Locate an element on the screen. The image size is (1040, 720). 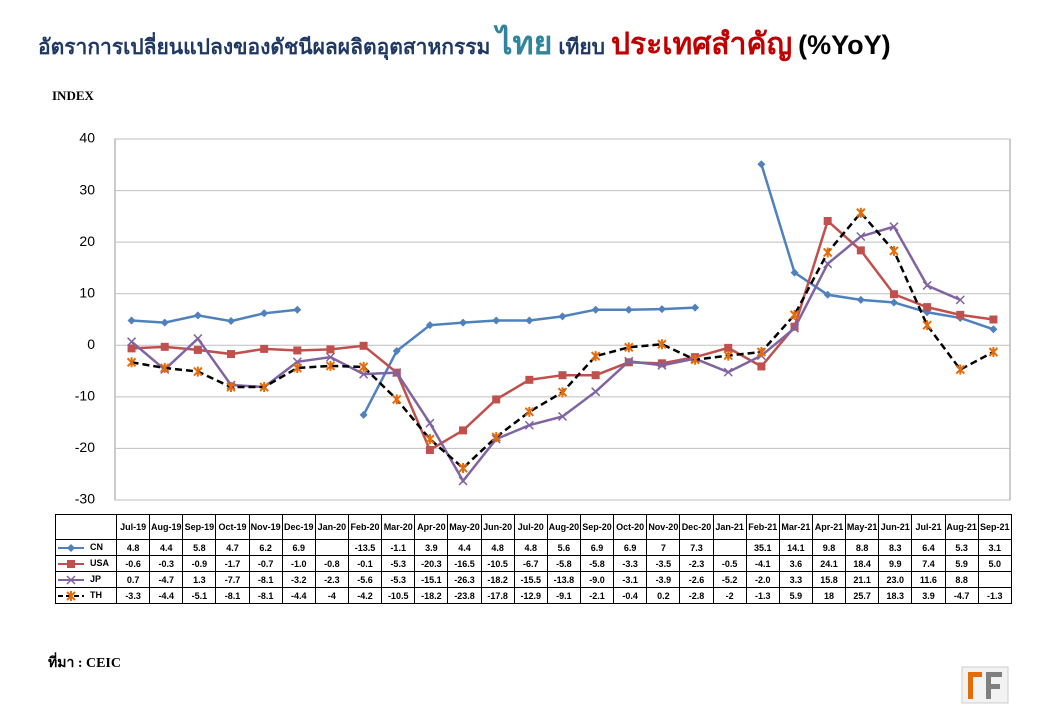
data-label: -5.6 is located at coordinates (365, 579).